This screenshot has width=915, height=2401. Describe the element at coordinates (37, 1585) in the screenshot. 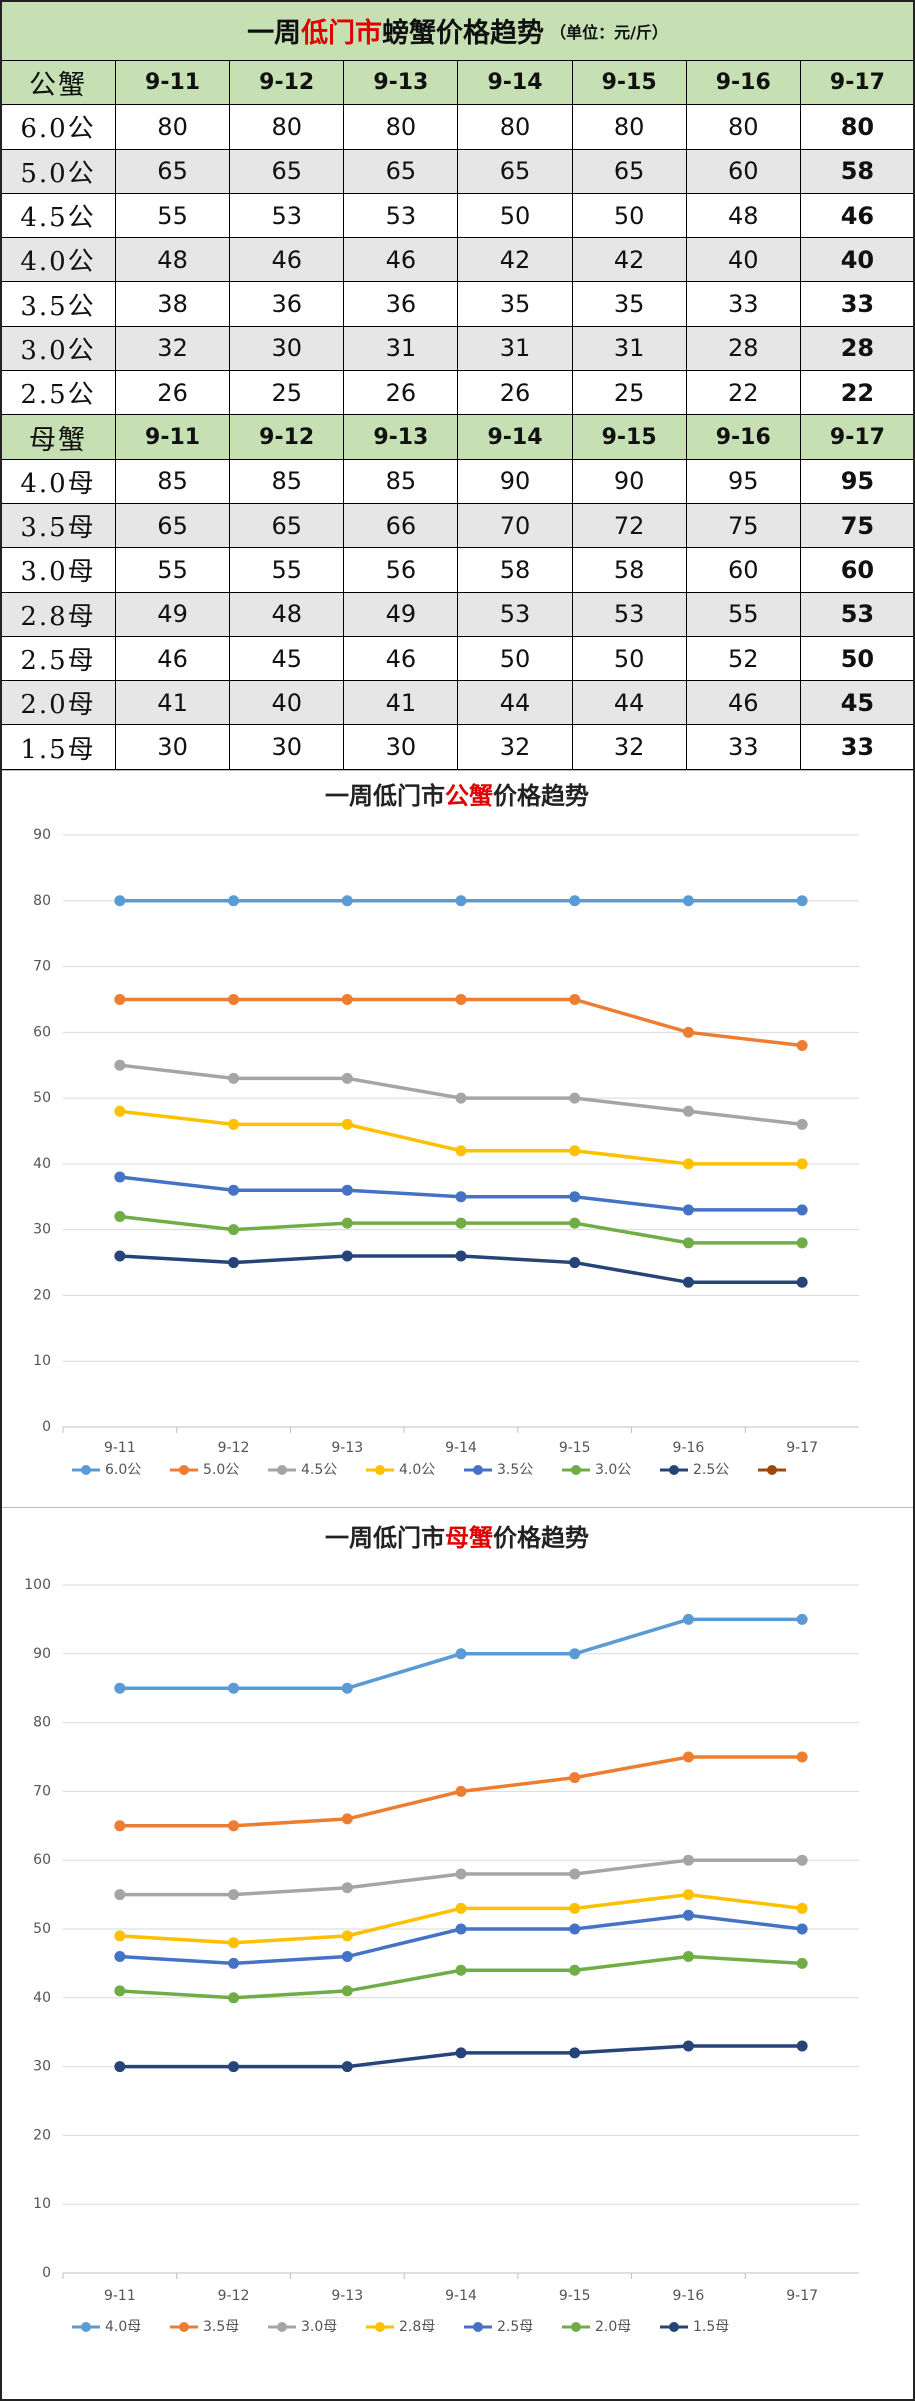

I see `y-tick-label: 100` at that location.